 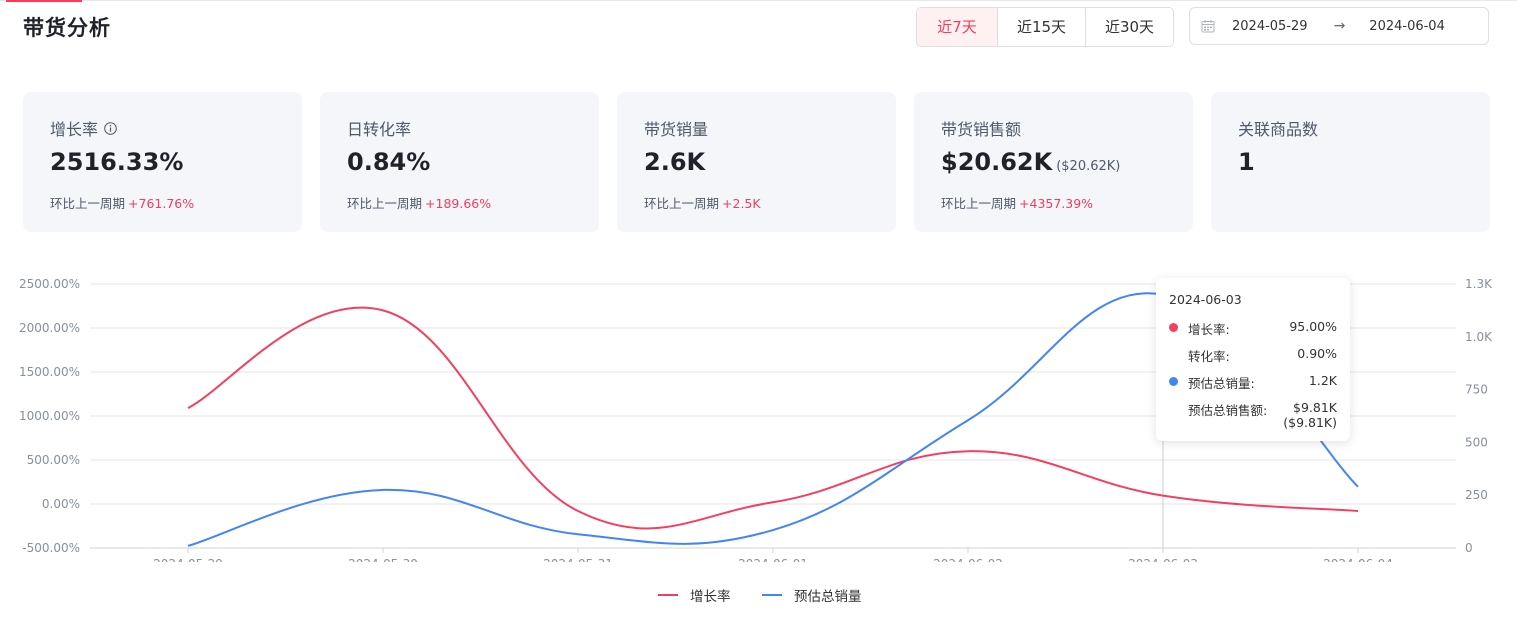 I want to click on sales-line-icon, so click(x=772, y=595).